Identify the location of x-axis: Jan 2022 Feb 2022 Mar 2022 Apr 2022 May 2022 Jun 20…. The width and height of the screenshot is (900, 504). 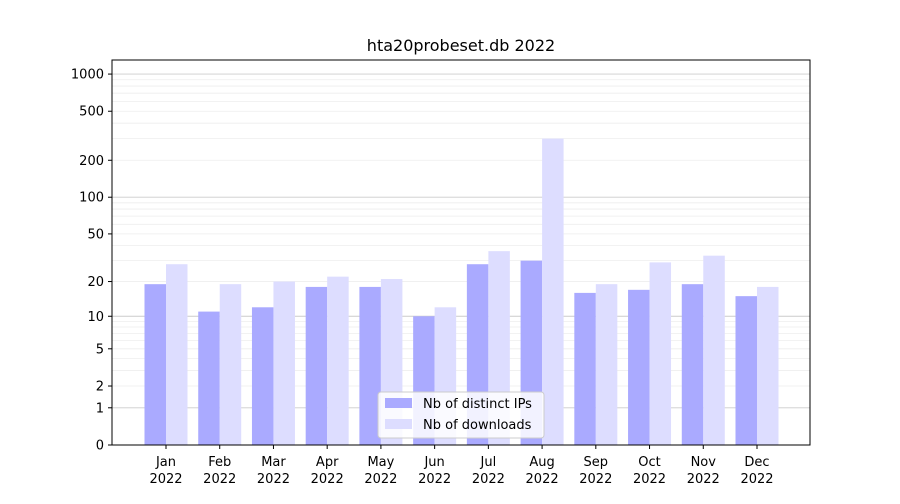
(461, 466).